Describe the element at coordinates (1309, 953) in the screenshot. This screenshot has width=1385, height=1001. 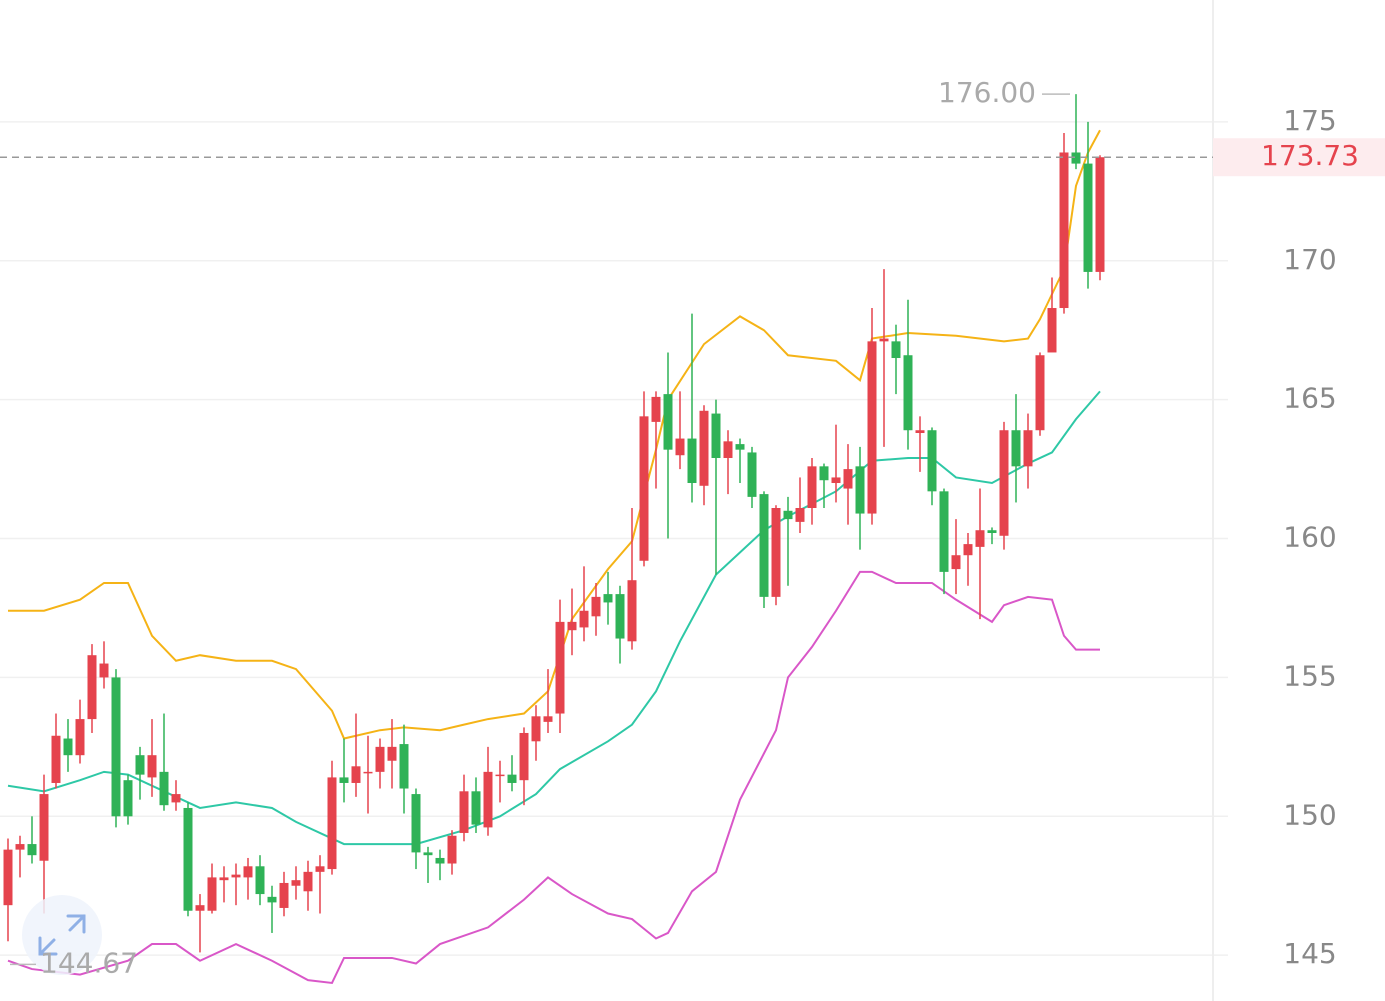
I see `y-tick-label: 145` at that location.